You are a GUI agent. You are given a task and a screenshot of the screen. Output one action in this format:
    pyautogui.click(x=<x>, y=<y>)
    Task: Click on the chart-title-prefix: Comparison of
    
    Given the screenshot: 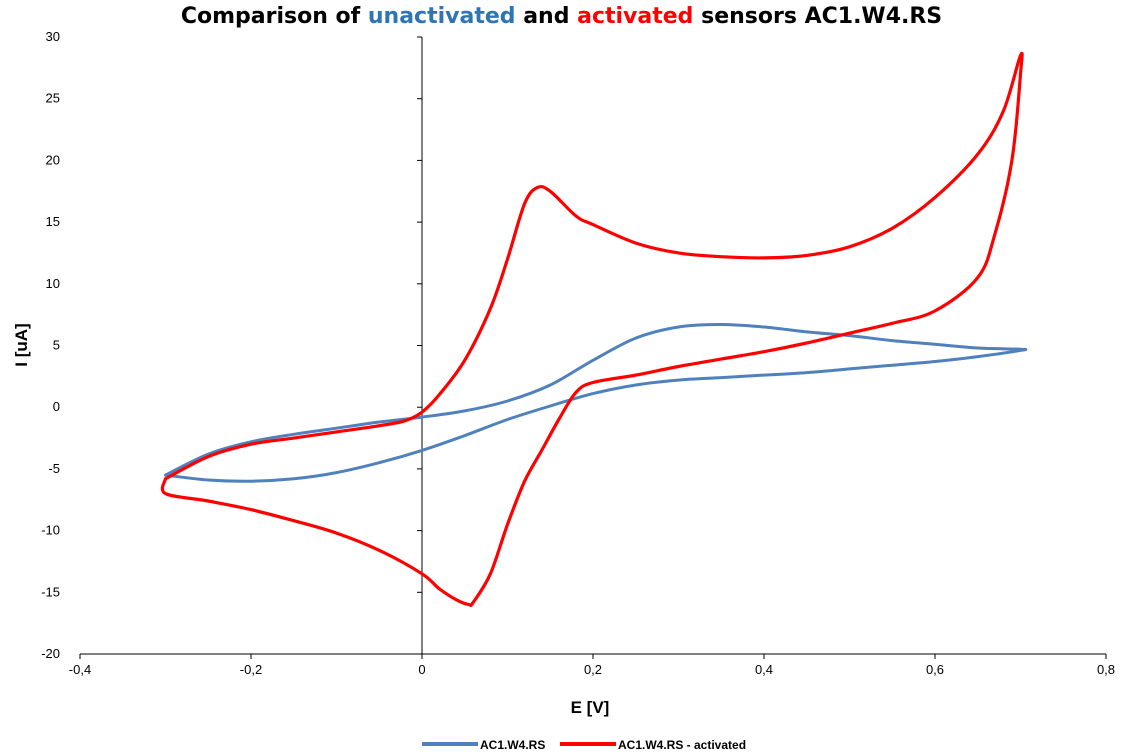 What is the action you would take?
    pyautogui.click(x=274, y=16)
    